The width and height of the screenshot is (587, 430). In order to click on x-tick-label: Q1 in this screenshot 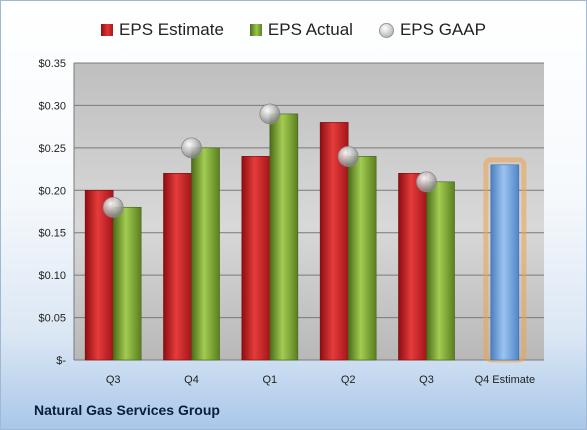, I will do `click(269, 380)`.